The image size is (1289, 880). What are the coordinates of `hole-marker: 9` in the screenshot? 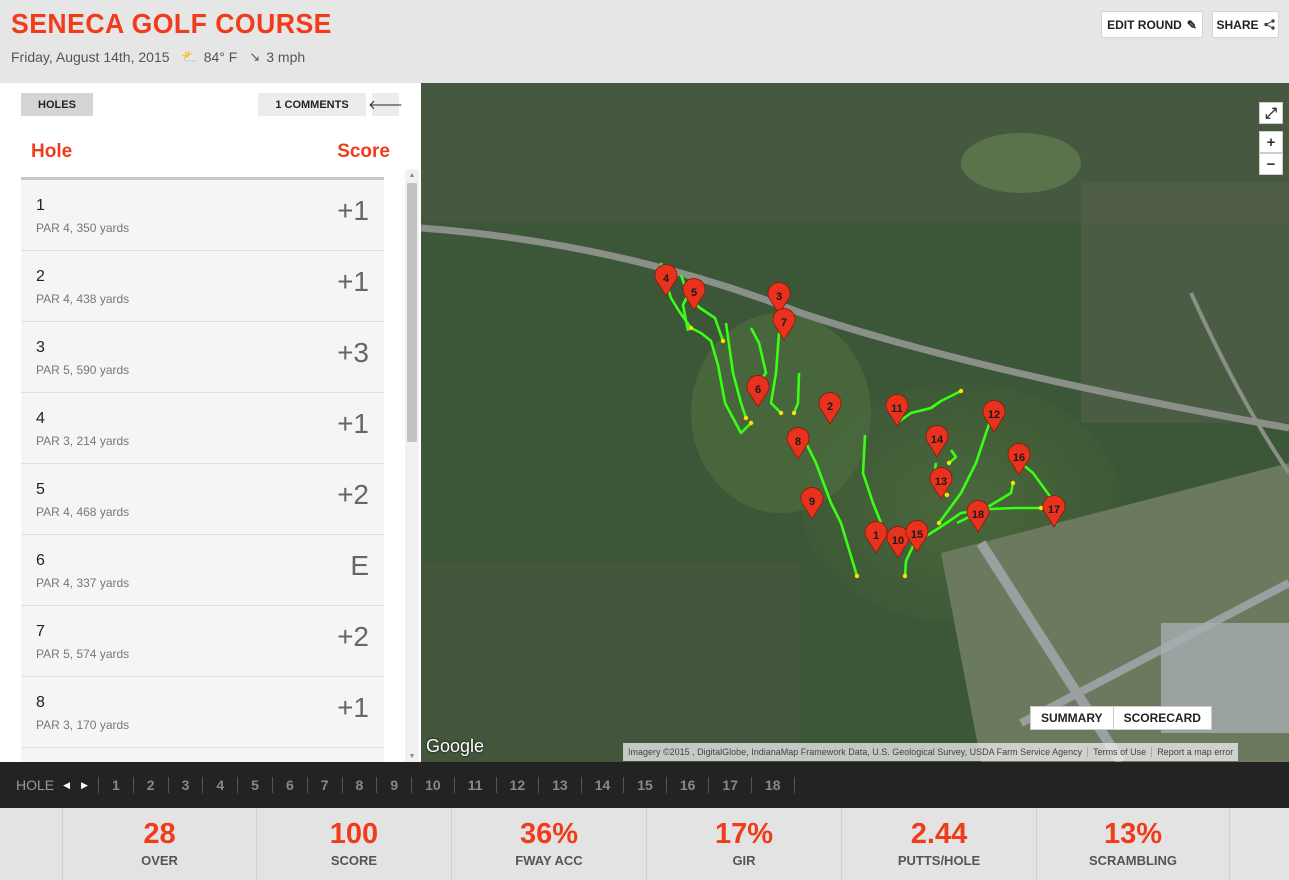 It's located at (812, 503).